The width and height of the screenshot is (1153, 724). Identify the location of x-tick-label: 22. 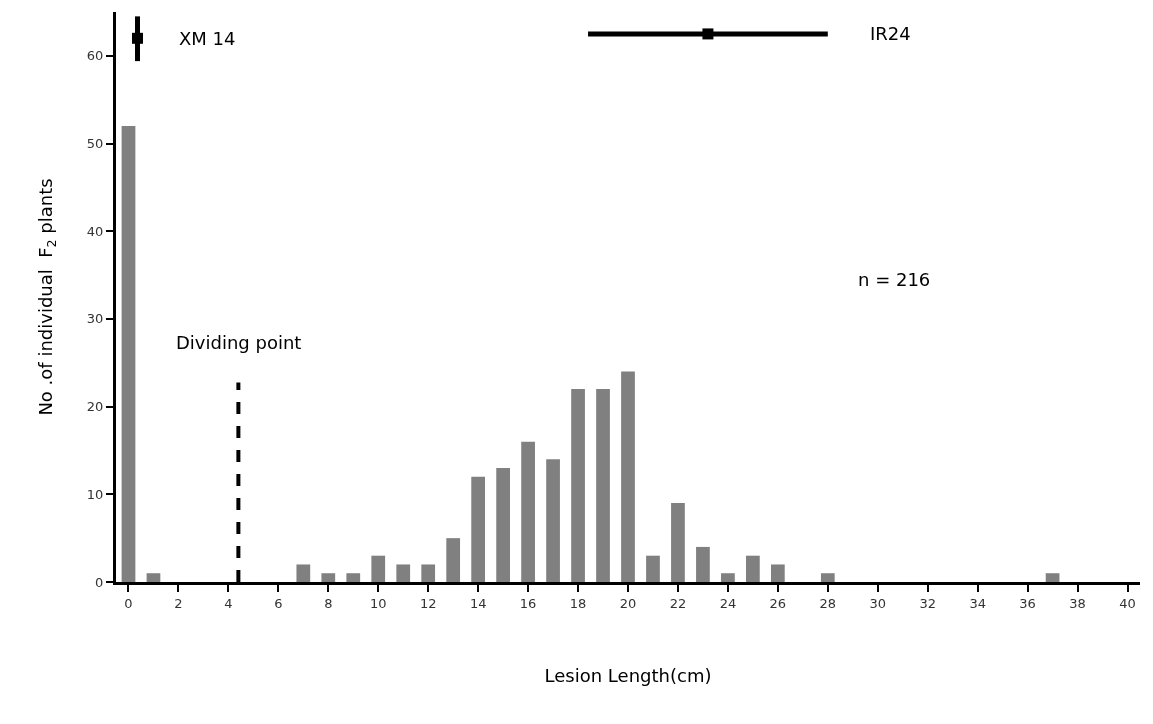
(678, 603).